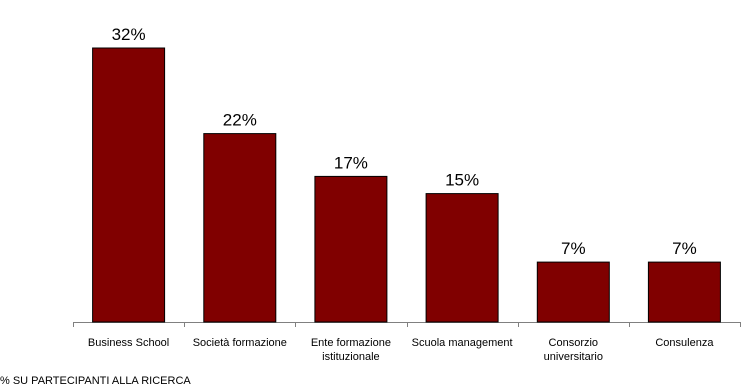 The height and width of the screenshot is (392, 742). What do you see at coordinates (684, 248) in the screenshot?
I see `data-label-6: 7%` at bounding box center [684, 248].